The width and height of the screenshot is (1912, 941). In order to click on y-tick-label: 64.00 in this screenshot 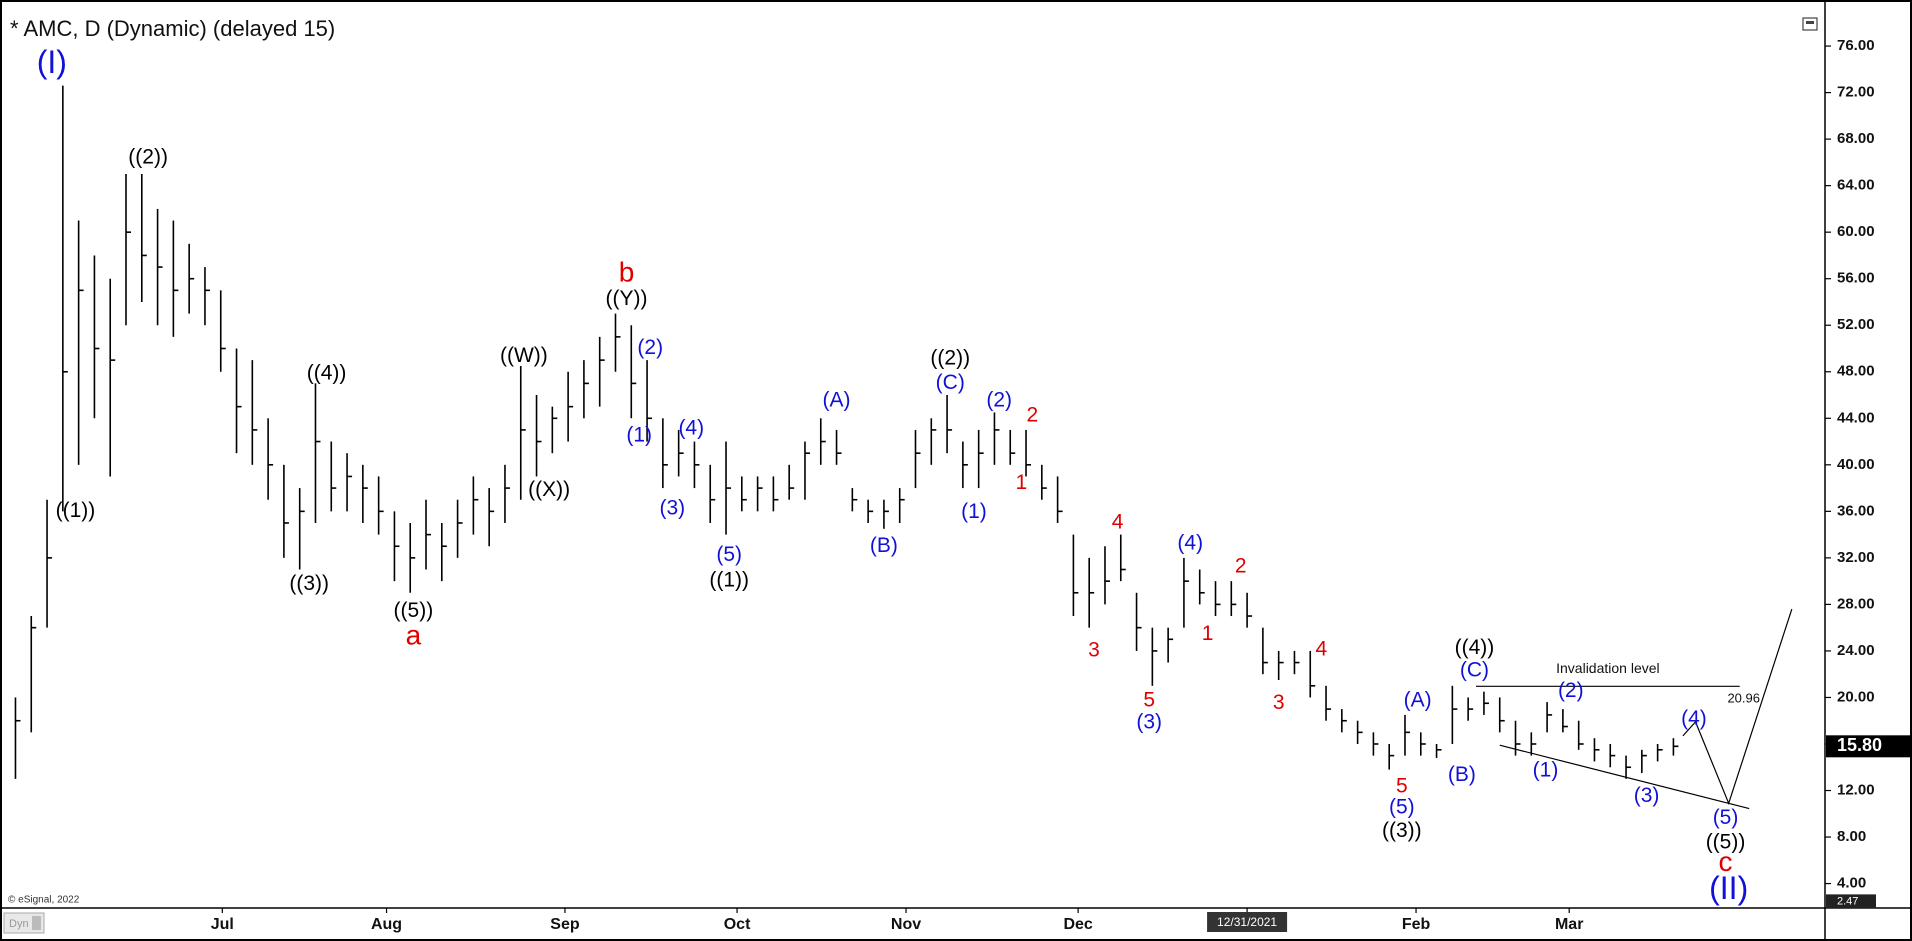, I will do `click(1856, 185)`.